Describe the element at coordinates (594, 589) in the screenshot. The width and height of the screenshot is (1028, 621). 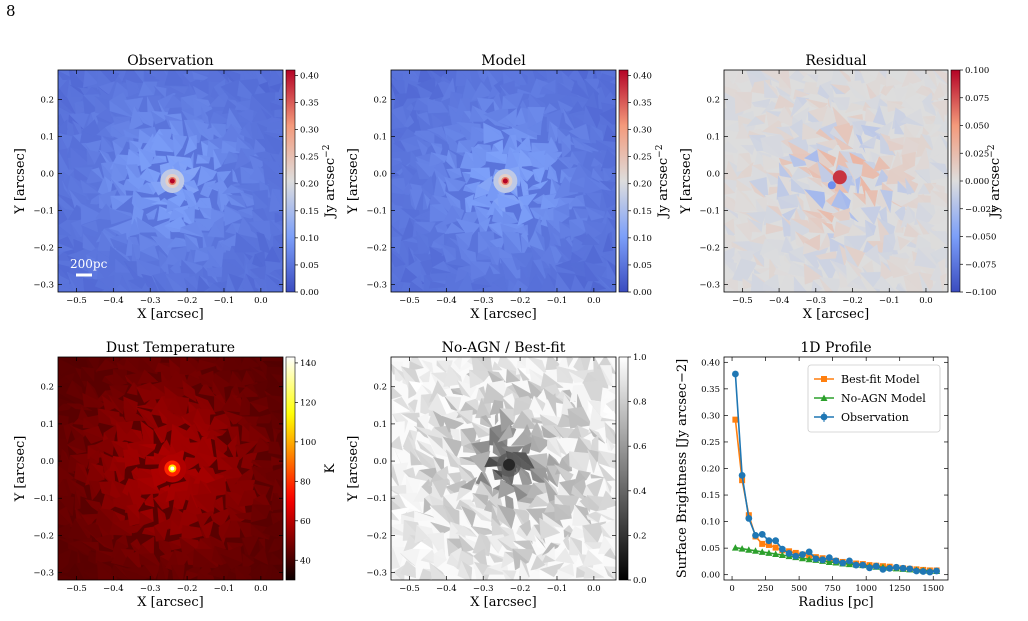
I see `x-tick-label: 0.0` at that location.